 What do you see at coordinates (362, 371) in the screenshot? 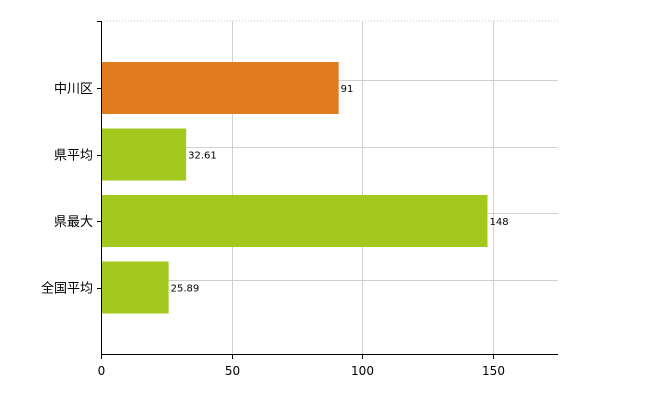
I see `x-tick-label: 100` at bounding box center [362, 371].